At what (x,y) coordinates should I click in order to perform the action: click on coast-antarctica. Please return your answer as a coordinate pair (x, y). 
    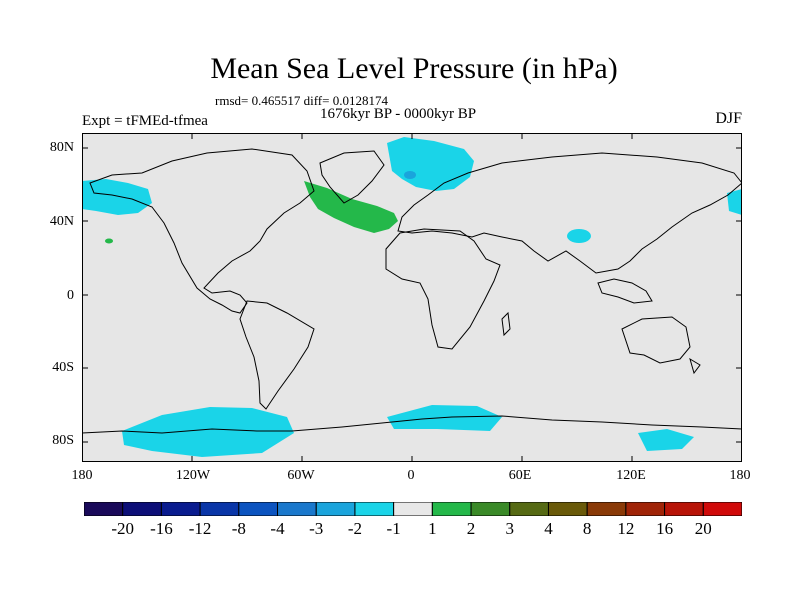
    Looking at the image, I should click on (412, 424).